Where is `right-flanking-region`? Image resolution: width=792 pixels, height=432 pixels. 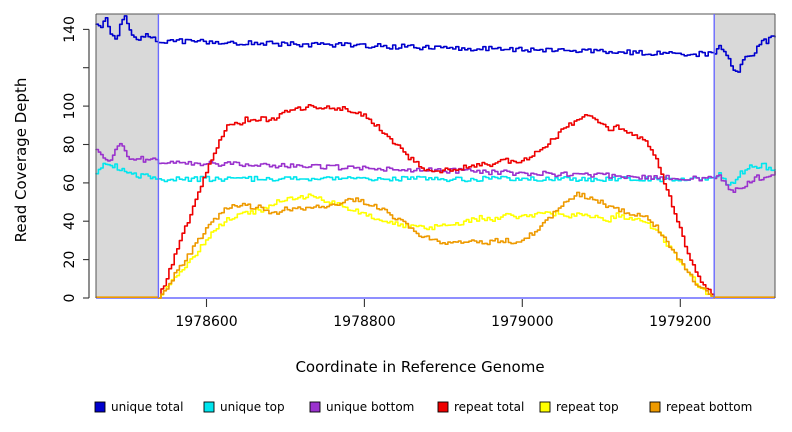 right-flanking-region is located at coordinates (744, 156).